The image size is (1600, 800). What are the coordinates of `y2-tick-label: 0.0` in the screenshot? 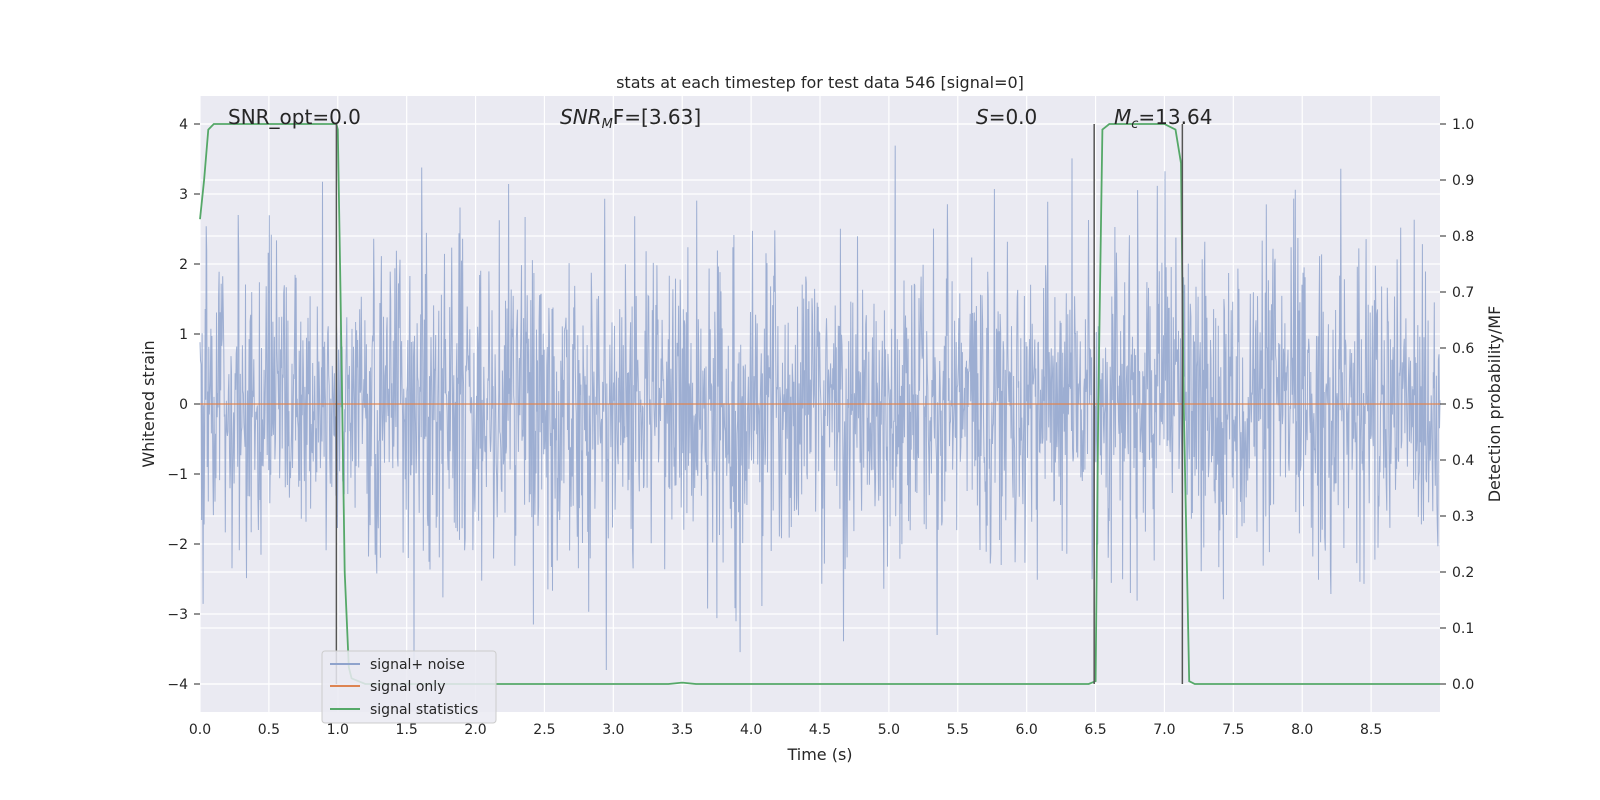 It's located at (1463, 685).